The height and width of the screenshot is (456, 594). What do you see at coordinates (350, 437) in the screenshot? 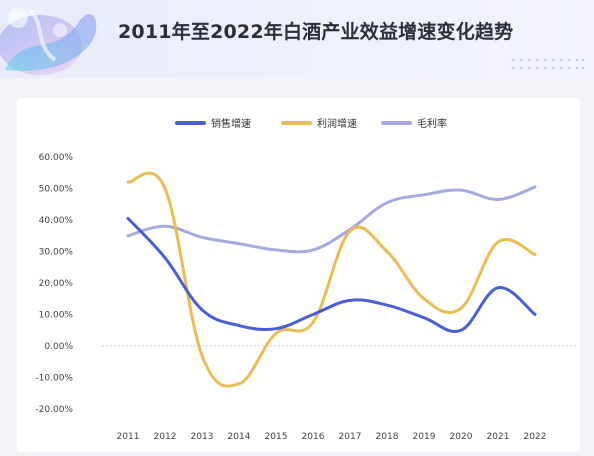
I see `x-tick-label: 2017` at bounding box center [350, 437].